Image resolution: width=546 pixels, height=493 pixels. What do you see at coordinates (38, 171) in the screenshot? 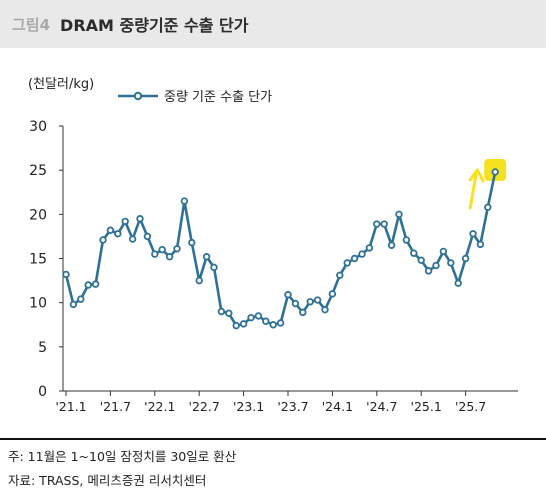
I see `y-tick-label: 25` at bounding box center [38, 171].